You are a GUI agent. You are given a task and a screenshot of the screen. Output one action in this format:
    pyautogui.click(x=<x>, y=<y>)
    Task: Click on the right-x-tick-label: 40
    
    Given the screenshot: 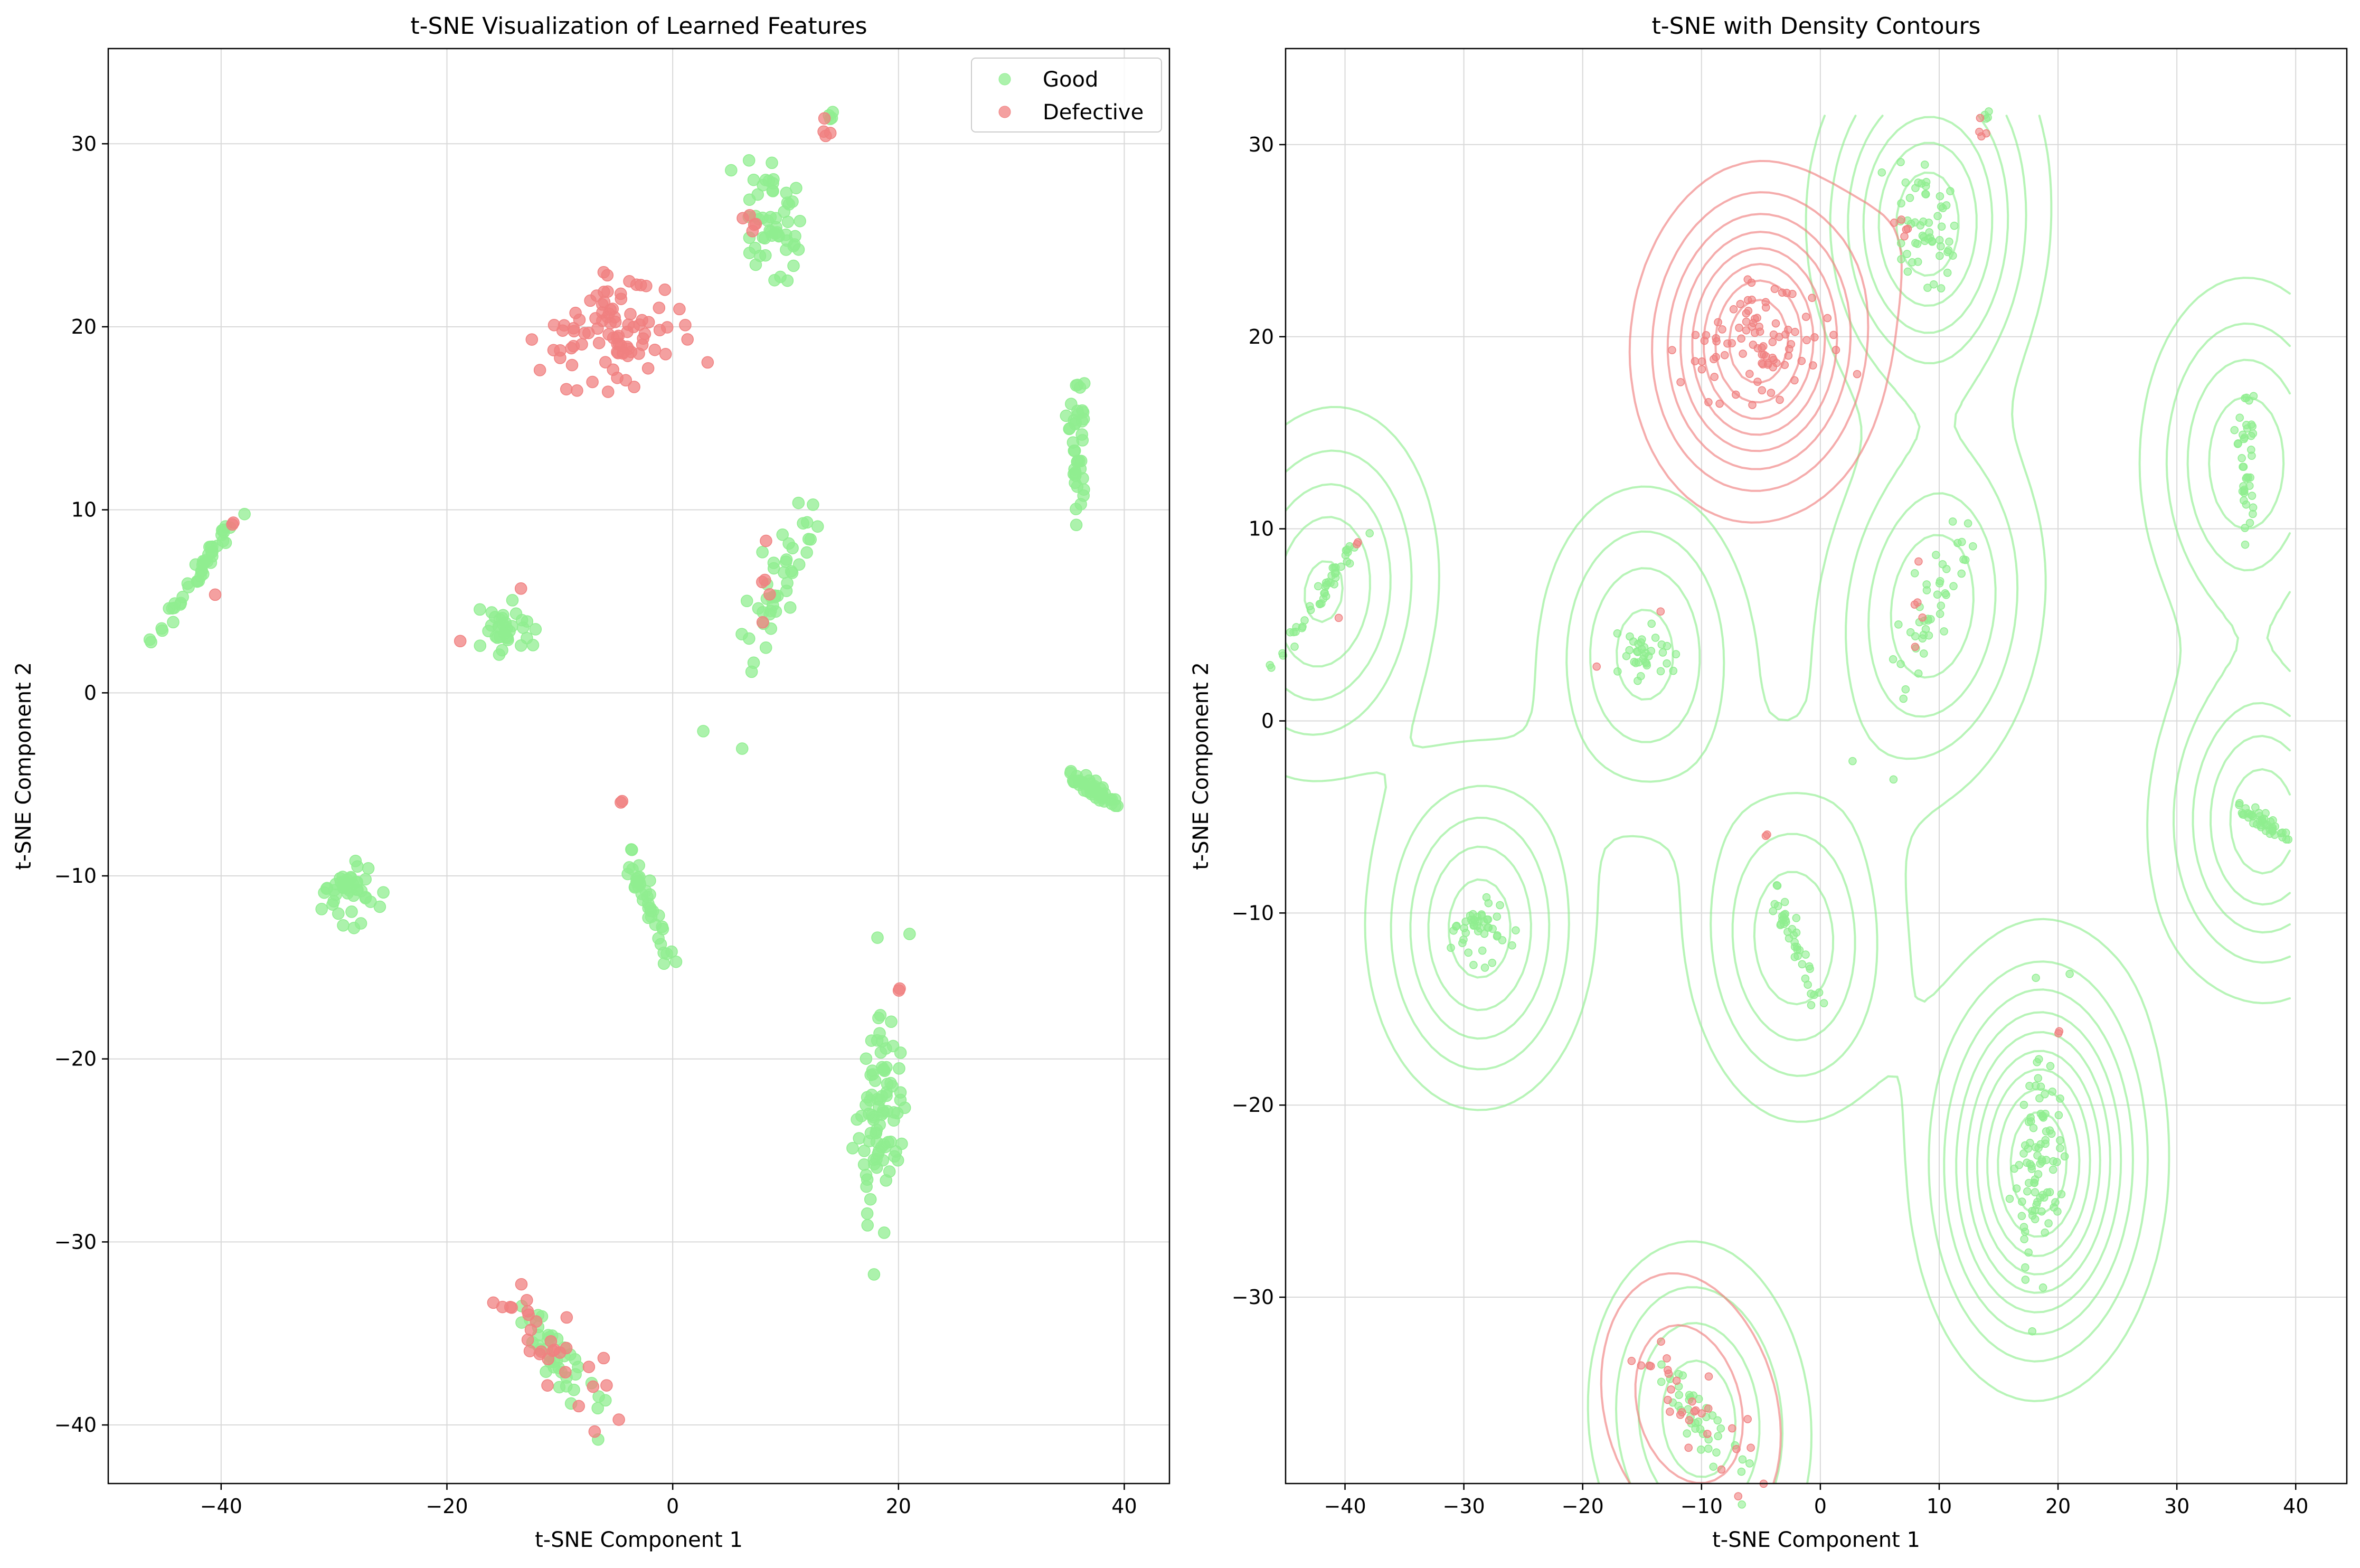 What is the action you would take?
    pyautogui.click(x=2295, y=1506)
    